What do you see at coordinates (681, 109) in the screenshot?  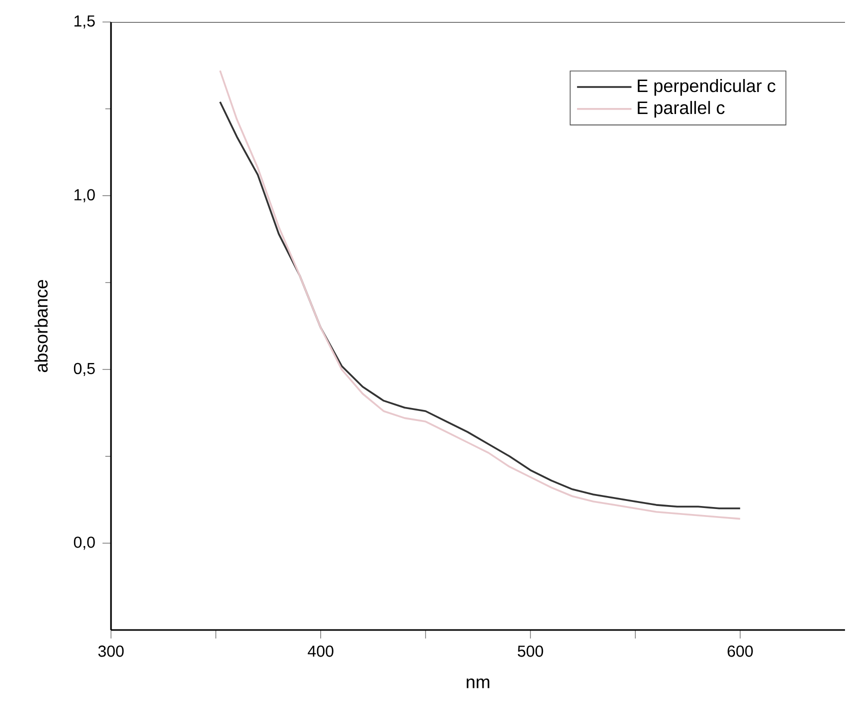 I see `legend-label: E parallel c` at bounding box center [681, 109].